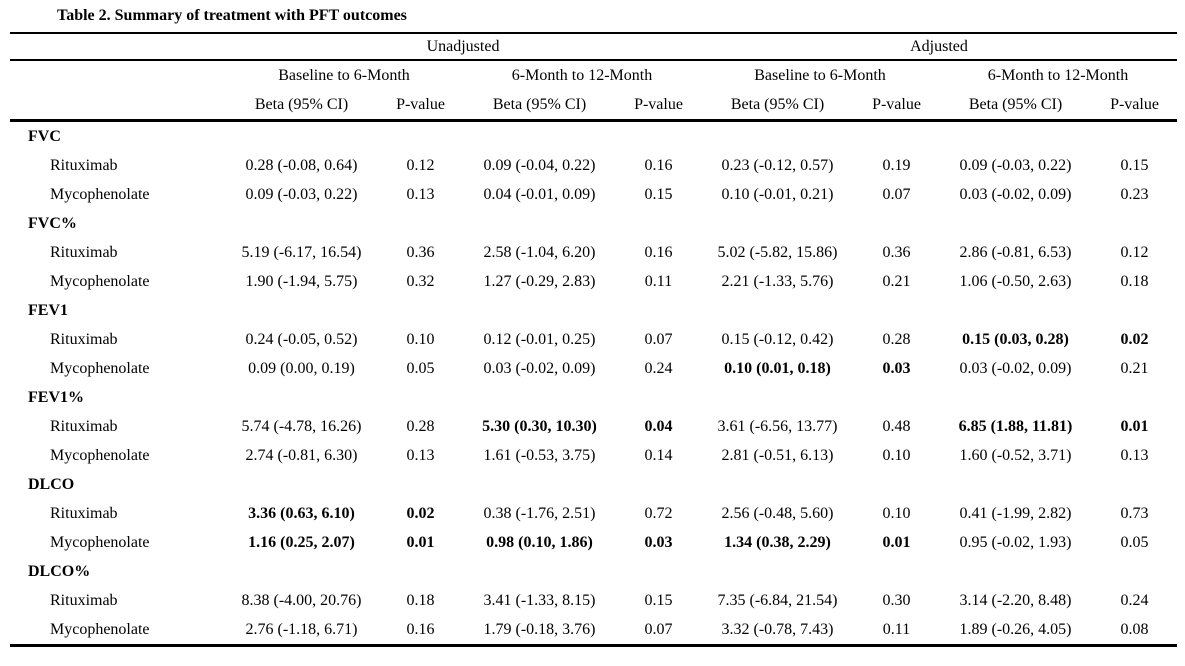  I want to click on beta-ci-cell: 0.28 (-0.08, 0.64), so click(301, 165).